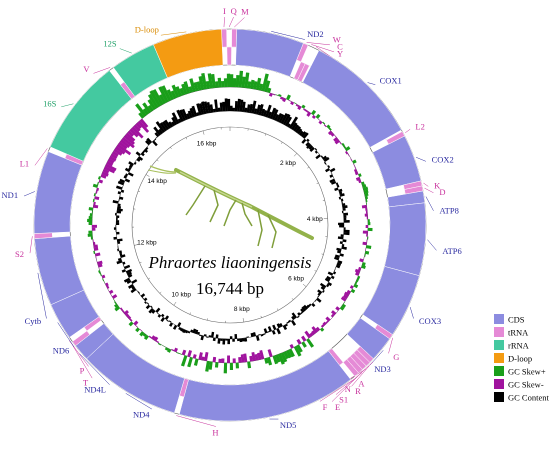 This screenshot has width=550, height=449. I want to click on gene-label-16s: 16S, so click(50, 103).